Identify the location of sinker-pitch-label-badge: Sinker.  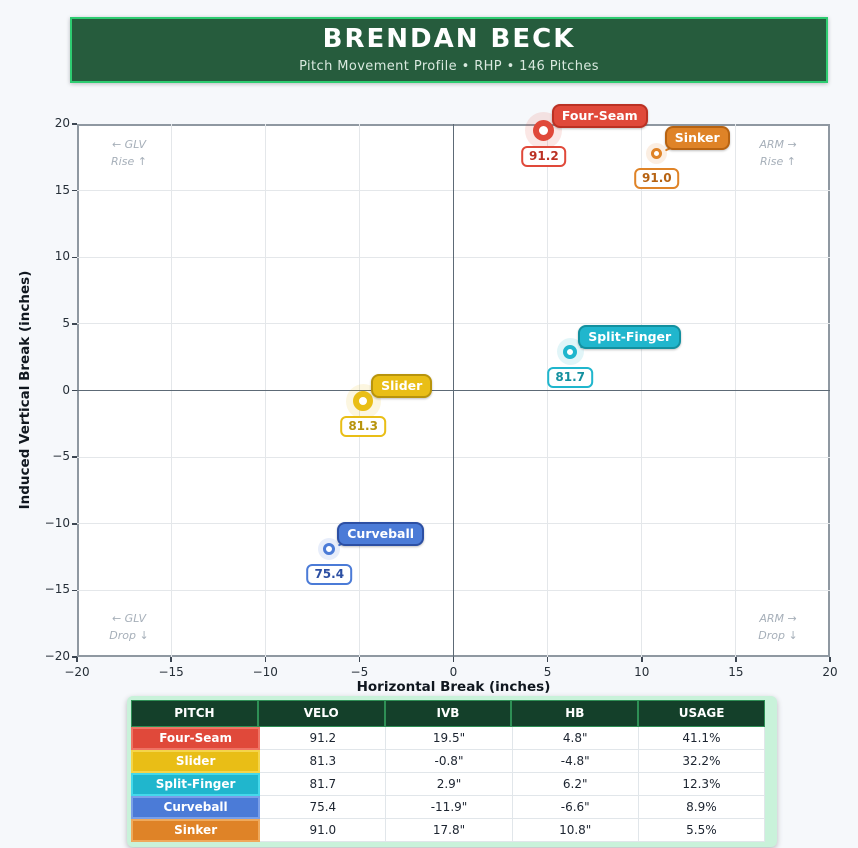
(697, 138).